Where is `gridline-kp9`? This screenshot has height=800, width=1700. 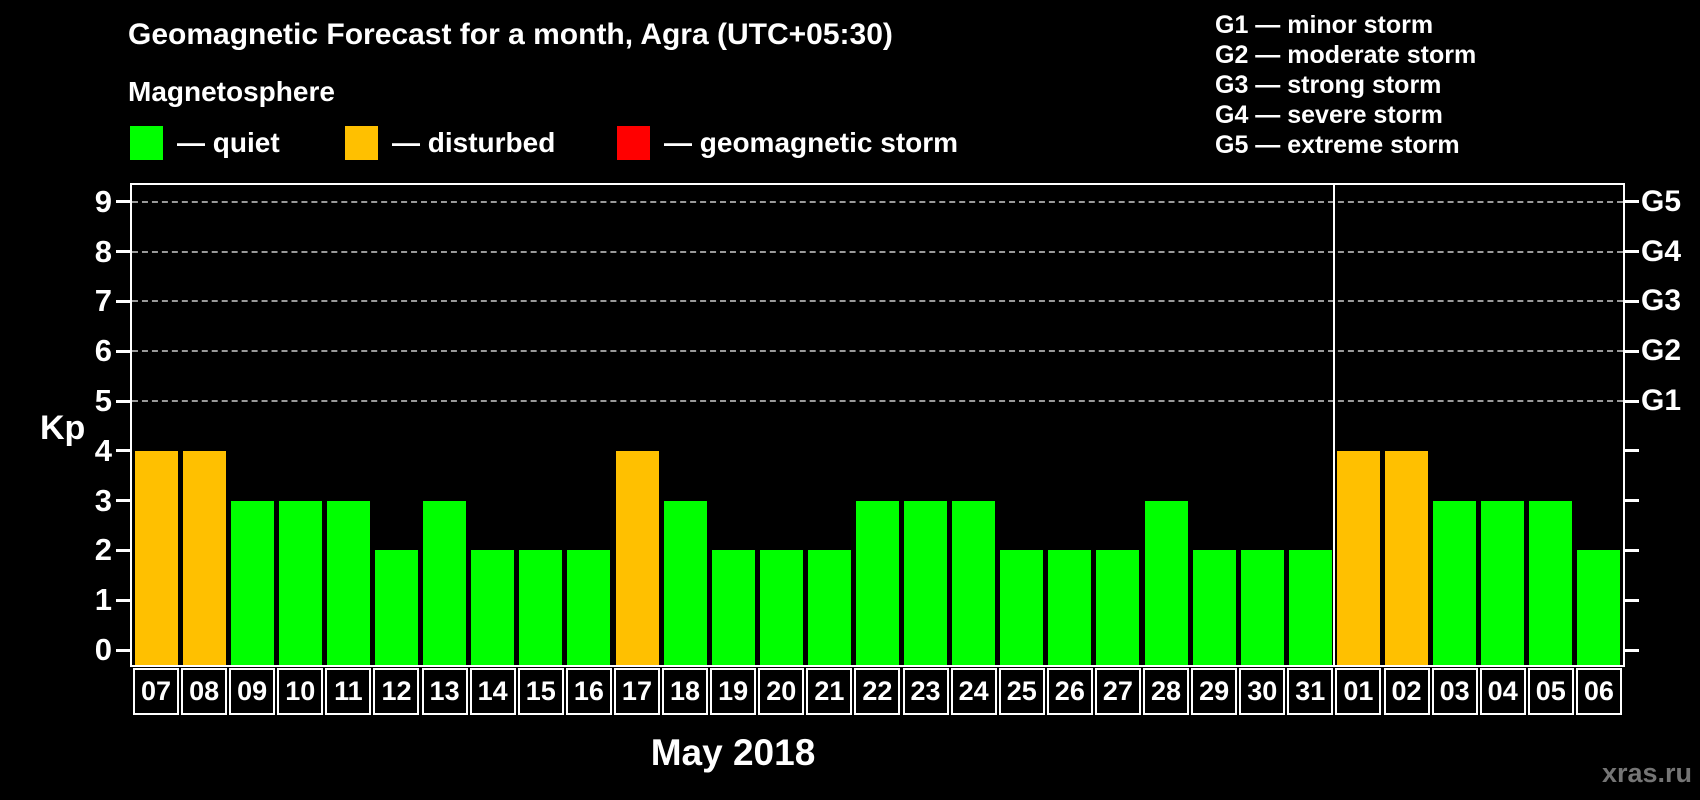
gridline-kp9 is located at coordinates (877, 201).